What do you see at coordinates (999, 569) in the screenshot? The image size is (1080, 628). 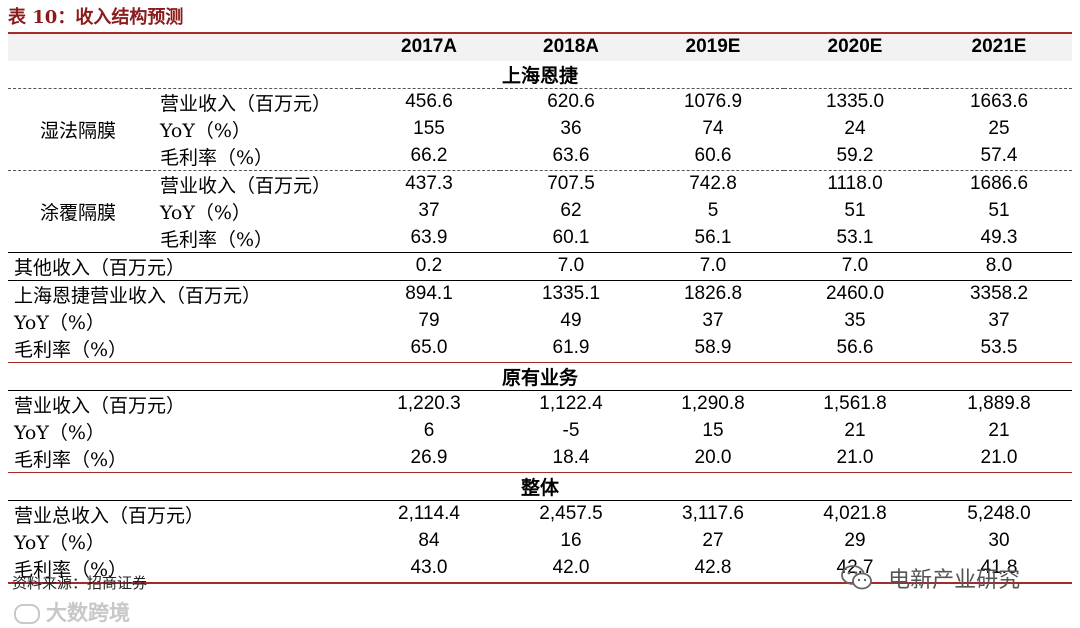 I see `table-cell: 41.8` at bounding box center [999, 569].